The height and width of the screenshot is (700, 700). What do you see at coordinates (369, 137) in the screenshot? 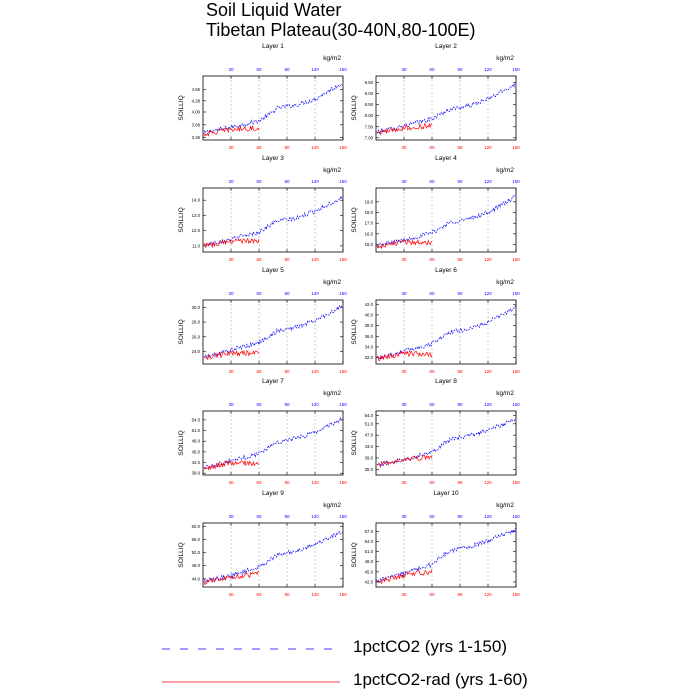
I see `y-tick-label: 7.00` at bounding box center [369, 137].